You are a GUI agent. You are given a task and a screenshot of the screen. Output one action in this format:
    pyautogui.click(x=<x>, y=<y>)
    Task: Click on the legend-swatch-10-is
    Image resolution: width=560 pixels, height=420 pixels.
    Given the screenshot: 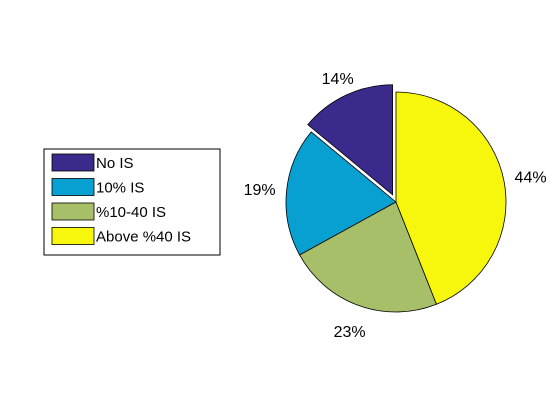 What is the action you would take?
    pyautogui.click(x=73, y=187)
    